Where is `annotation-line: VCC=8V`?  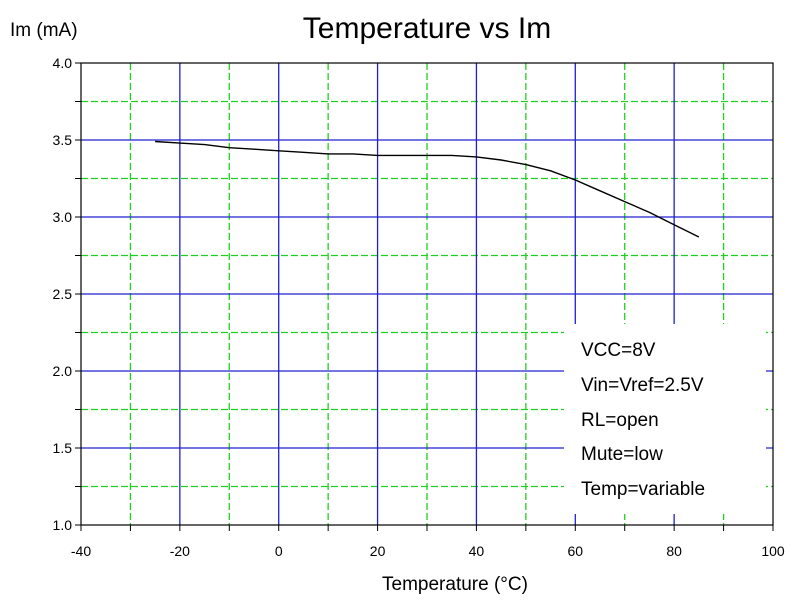 annotation-line: VCC=8V is located at coordinates (618, 350).